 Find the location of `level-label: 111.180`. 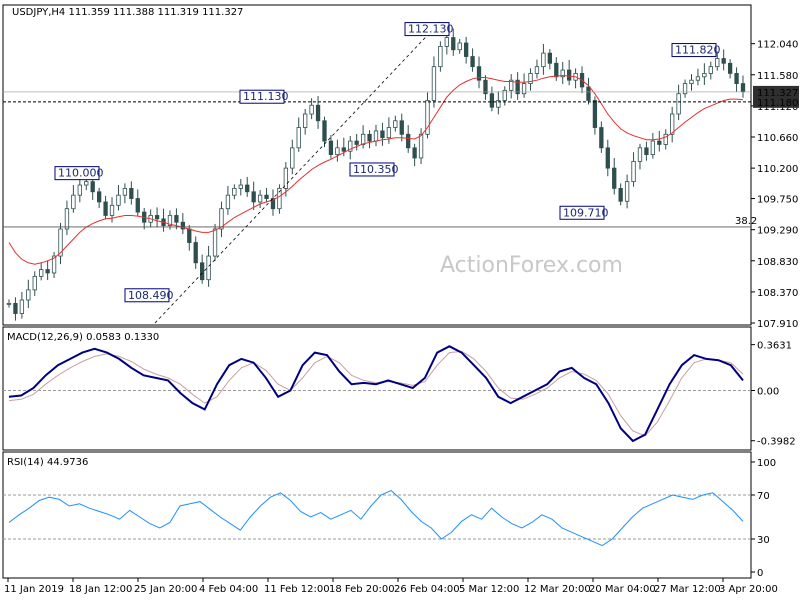

level-label: 111.180 is located at coordinates (777, 103).